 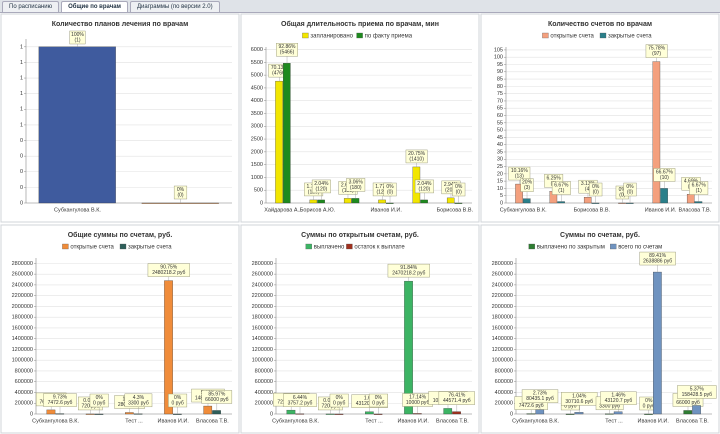 What do you see at coordinates (31, 6) in the screenshot?
I see `tab: По расписанию` at bounding box center [31, 6].